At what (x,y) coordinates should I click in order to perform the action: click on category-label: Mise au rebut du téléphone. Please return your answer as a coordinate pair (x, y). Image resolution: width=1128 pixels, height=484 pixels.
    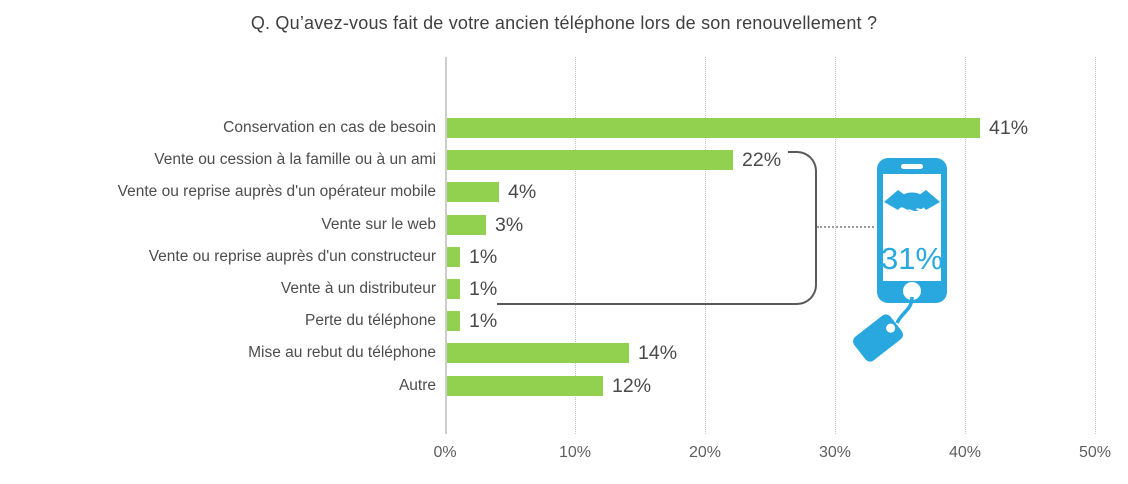
    Looking at the image, I should click on (342, 353).